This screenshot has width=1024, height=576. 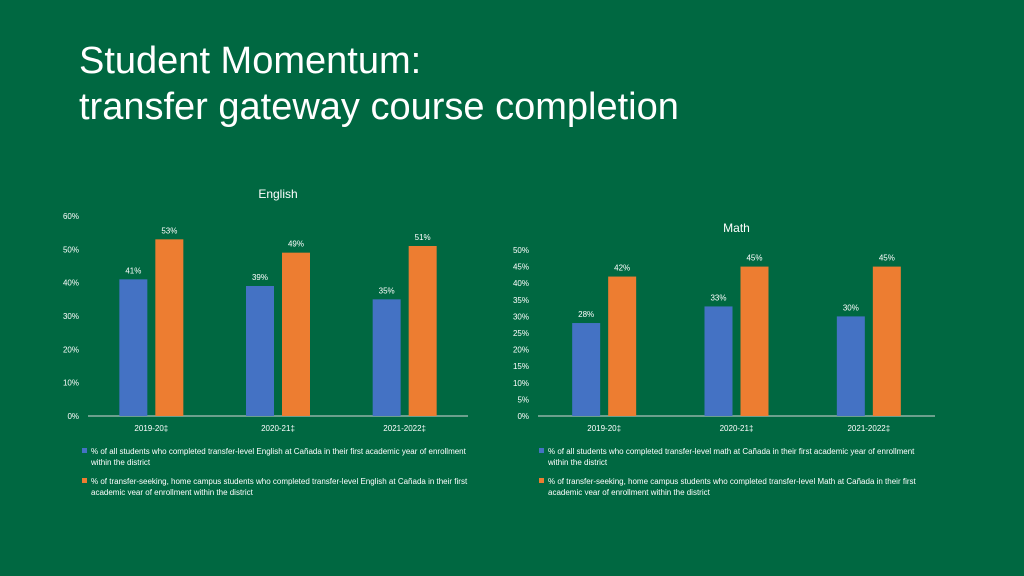 I want to click on math-y-tick-label: 5%, so click(x=523, y=399).